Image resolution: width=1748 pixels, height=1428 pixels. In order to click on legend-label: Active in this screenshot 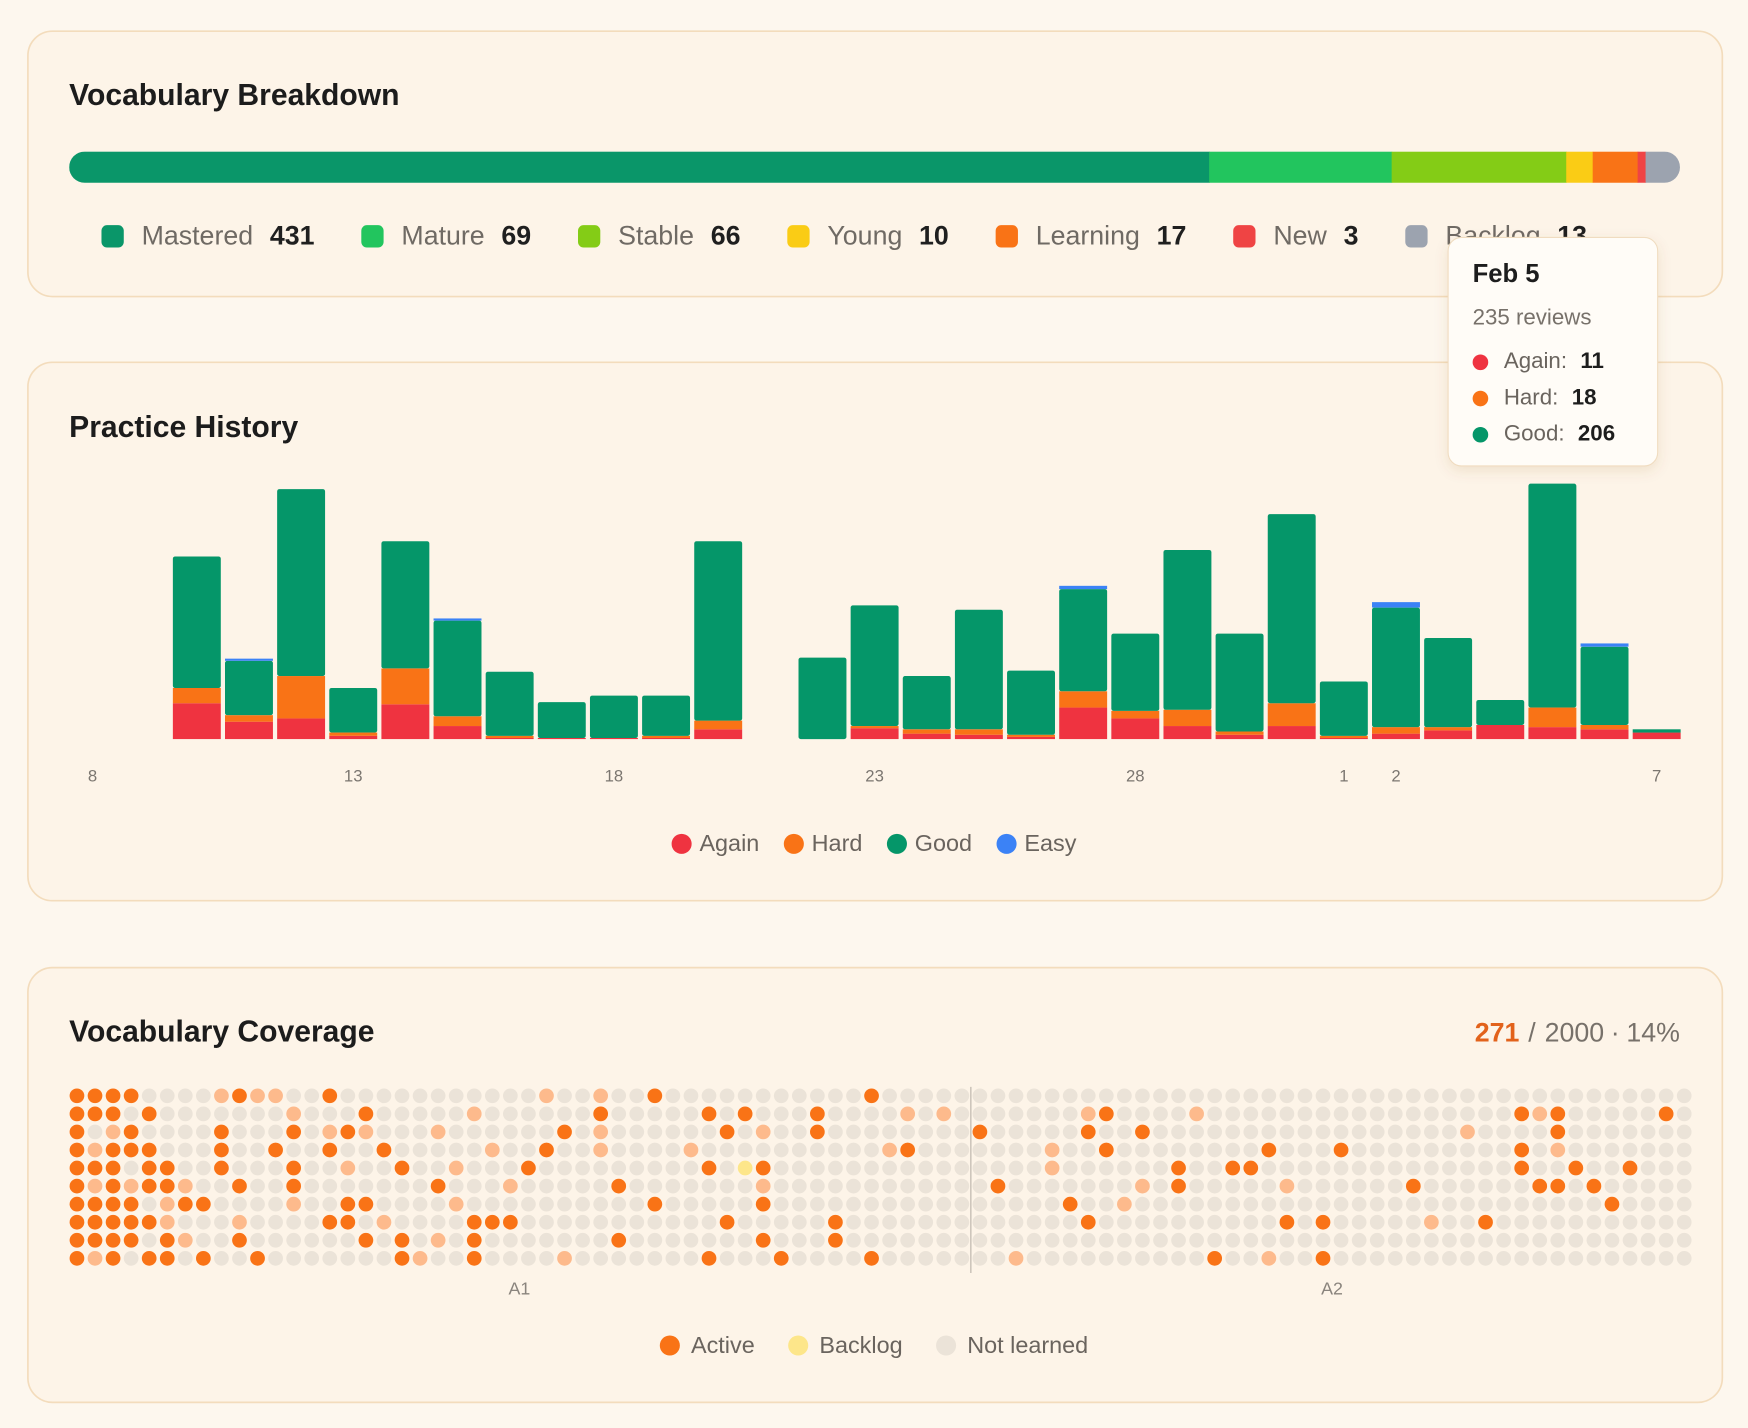, I will do `click(723, 1345)`.